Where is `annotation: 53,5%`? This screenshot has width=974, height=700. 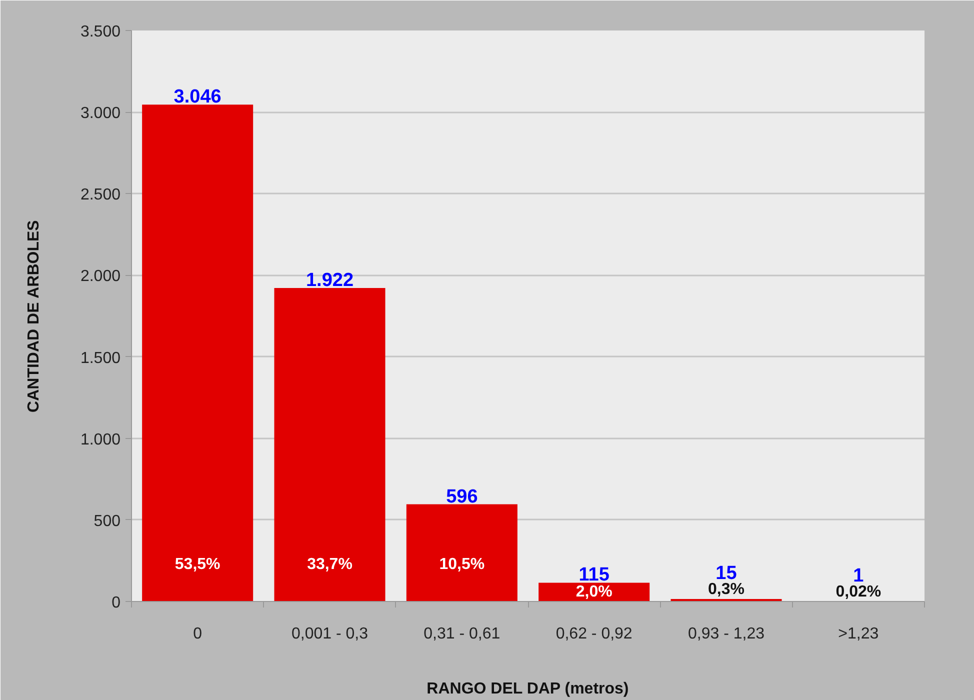
annotation: 53,5% is located at coordinates (197, 564).